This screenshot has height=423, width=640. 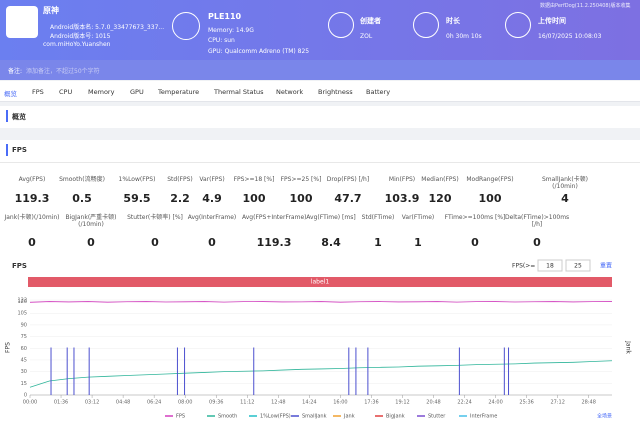 What do you see at coordinates (395, 417) in the screenshot?
I see `legend-label: BigJank` at bounding box center [395, 417].